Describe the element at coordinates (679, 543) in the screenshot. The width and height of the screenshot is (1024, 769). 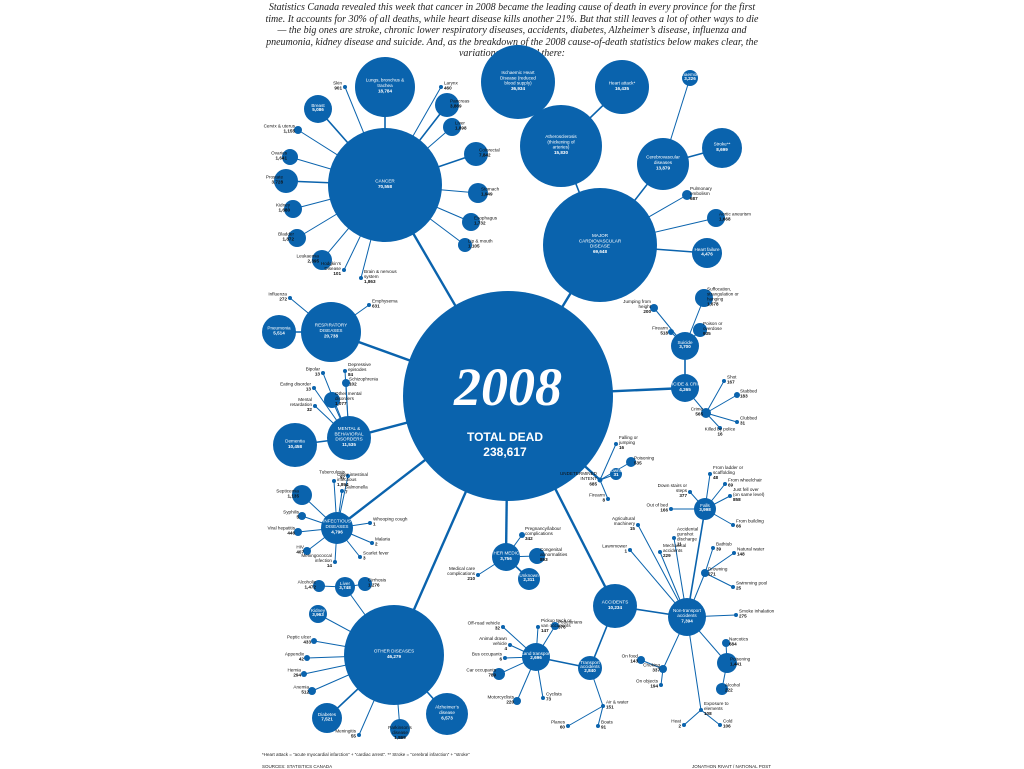
I see `accidents-accidental-gunshot-discharge-value: 11` at that location.